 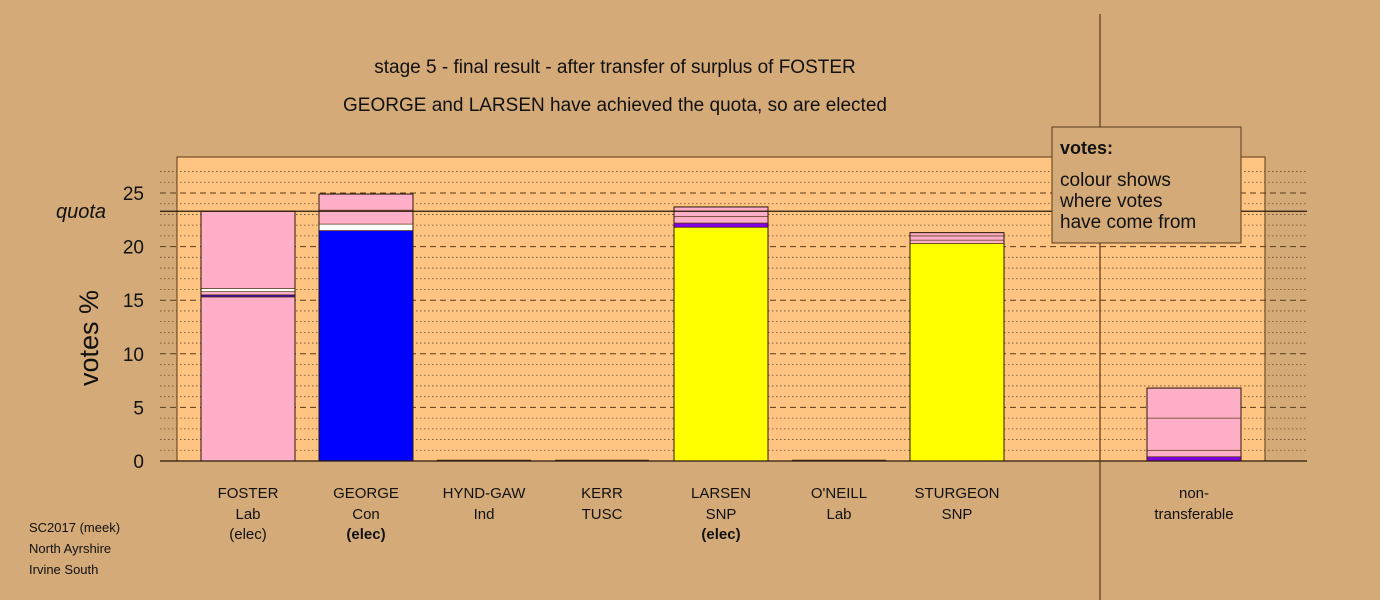 What do you see at coordinates (1086, 148) in the screenshot?
I see `legend-title: votes:` at bounding box center [1086, 148].